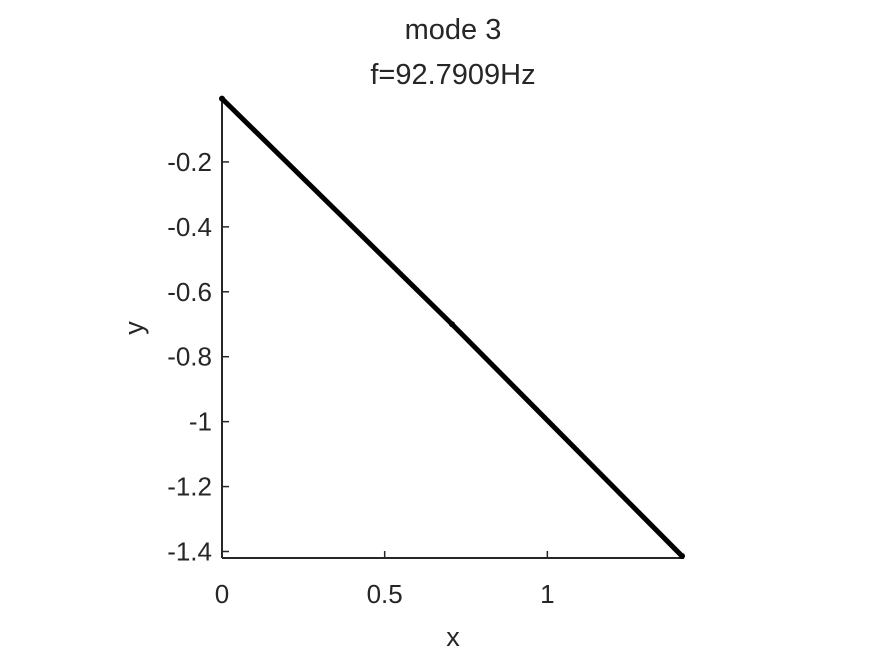  I want to click on y-tick-label: -0.6, so click(189, 292).